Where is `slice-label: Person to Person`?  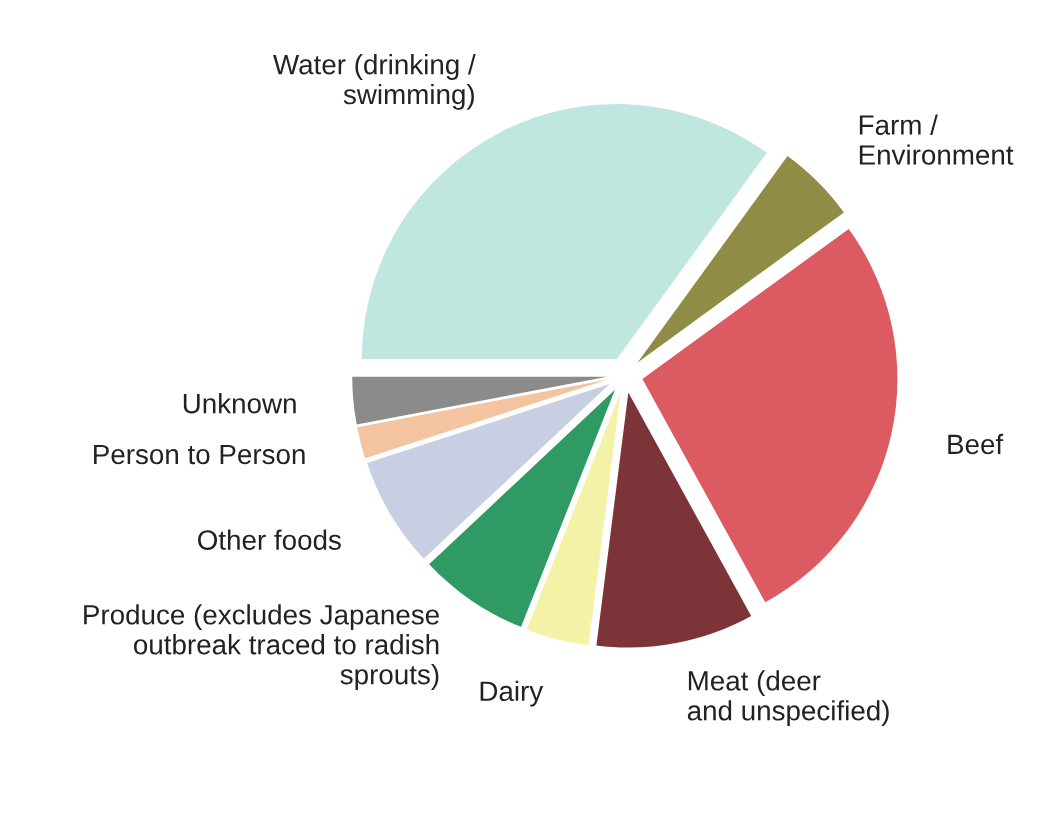 slice-label: Person to Person is located at coordinates (199, 454).